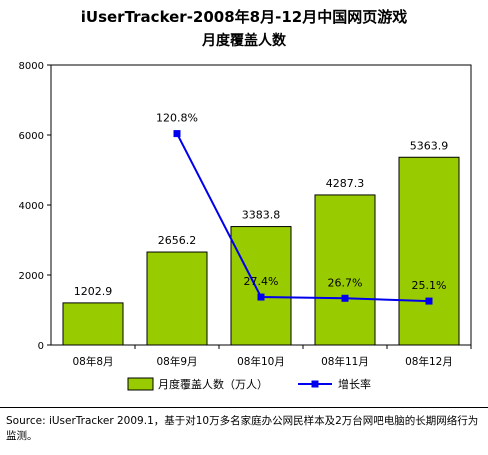 This screenshot has width=488, height=455. What do you see at coordinates (261, 361) in the screenshot?
I see `x-tick-label: 08年10月` at bounding box center [261, 361].